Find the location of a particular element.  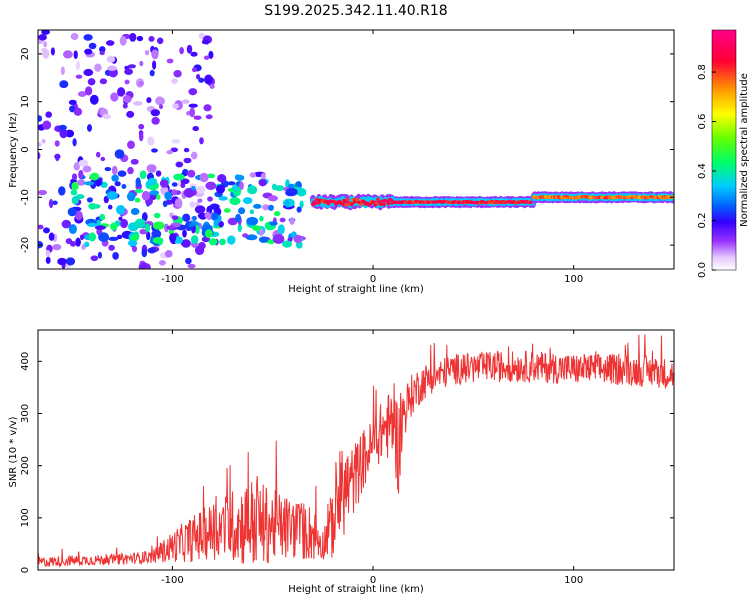

spectrogram-ytick-label: 20 is located at coordinates (25, 54).